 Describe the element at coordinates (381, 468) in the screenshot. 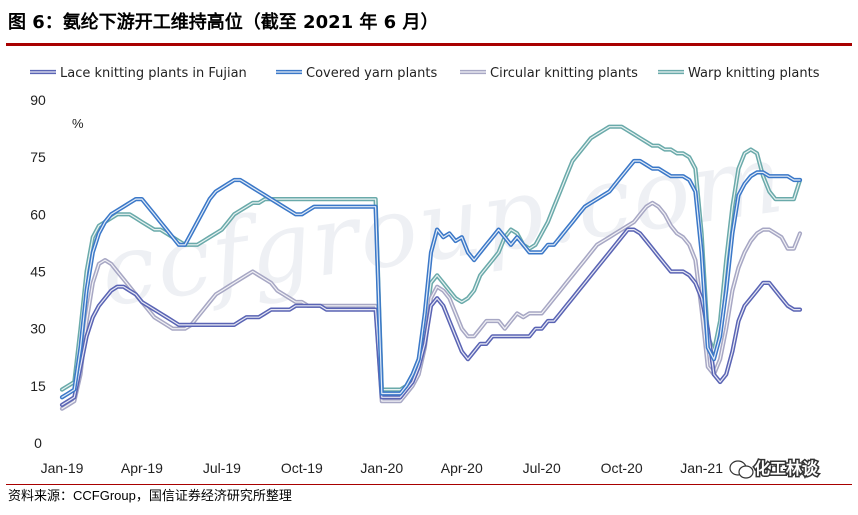

I see `x-tick-label: Jan-20` at that location.